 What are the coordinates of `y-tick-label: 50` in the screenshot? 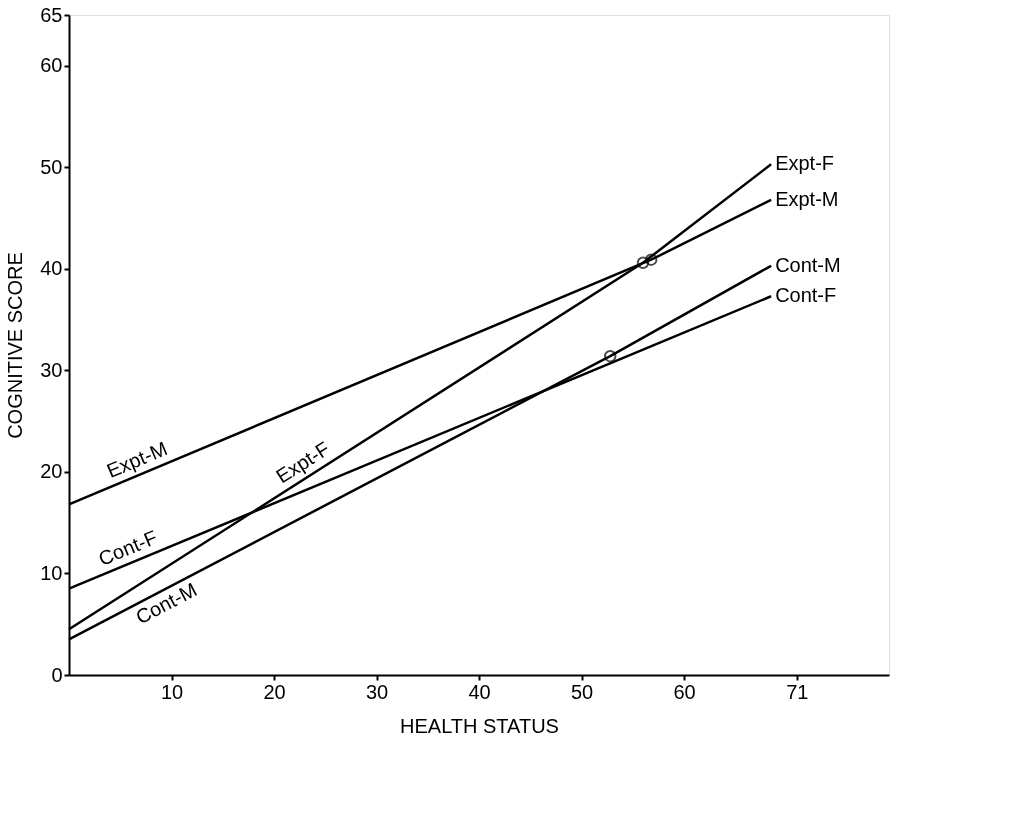 It's located at (51, 166).